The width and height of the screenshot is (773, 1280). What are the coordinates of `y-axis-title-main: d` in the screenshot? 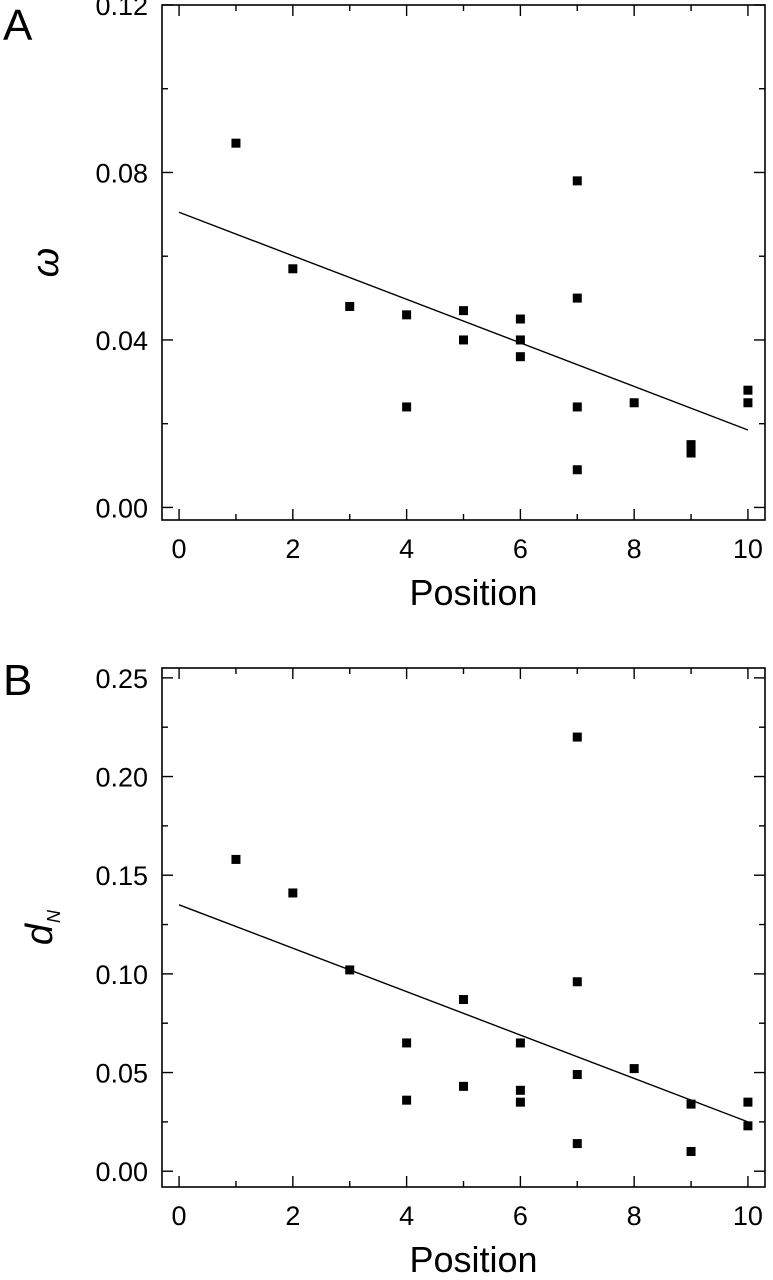 It's located at (40, 933).